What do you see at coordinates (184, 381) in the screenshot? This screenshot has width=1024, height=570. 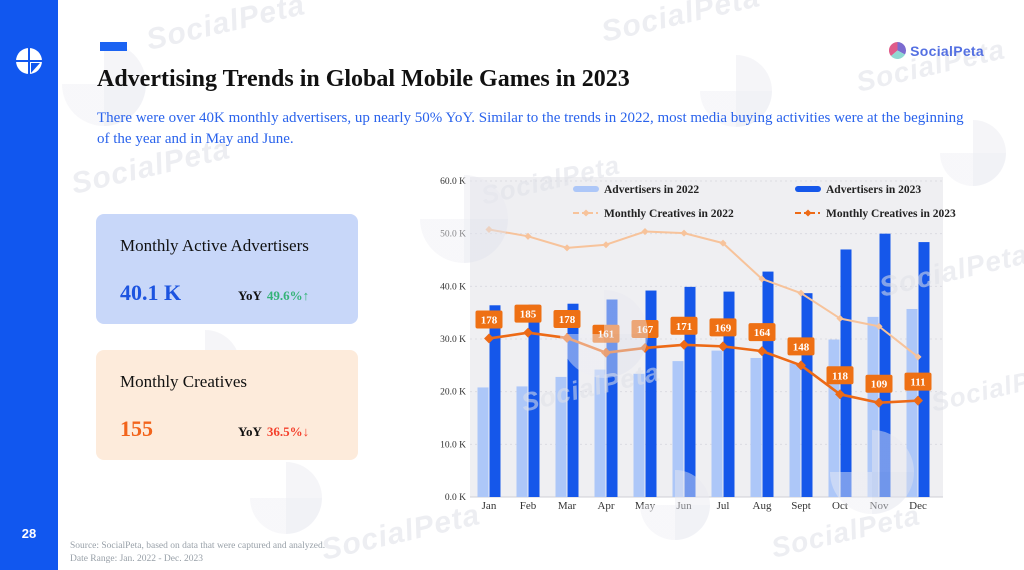 I see `card-title: Monthly Creatives` at bounding box center [184, 381].